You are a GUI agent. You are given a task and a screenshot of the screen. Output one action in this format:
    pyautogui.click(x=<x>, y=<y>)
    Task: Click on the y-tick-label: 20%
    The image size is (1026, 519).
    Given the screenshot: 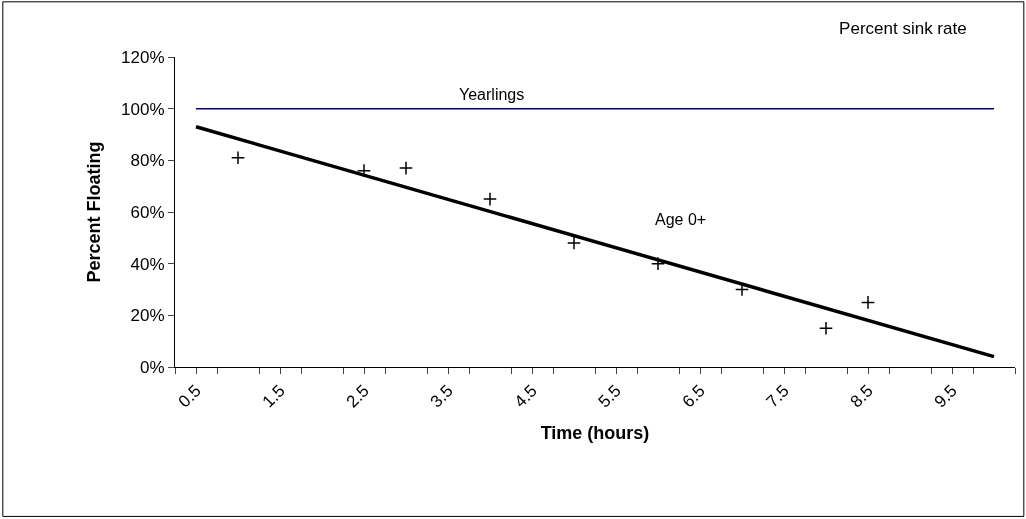 What is the action you would take?
    pyautogui.click(x=147, y=316)
    